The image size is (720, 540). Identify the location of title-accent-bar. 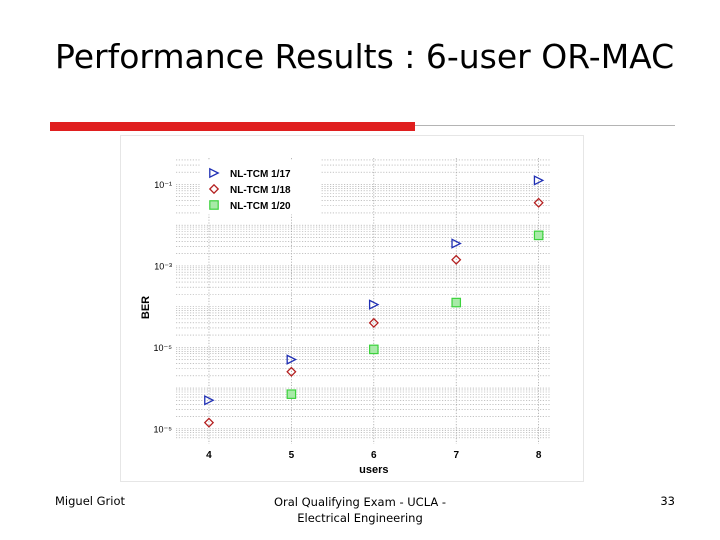
(232, 126).